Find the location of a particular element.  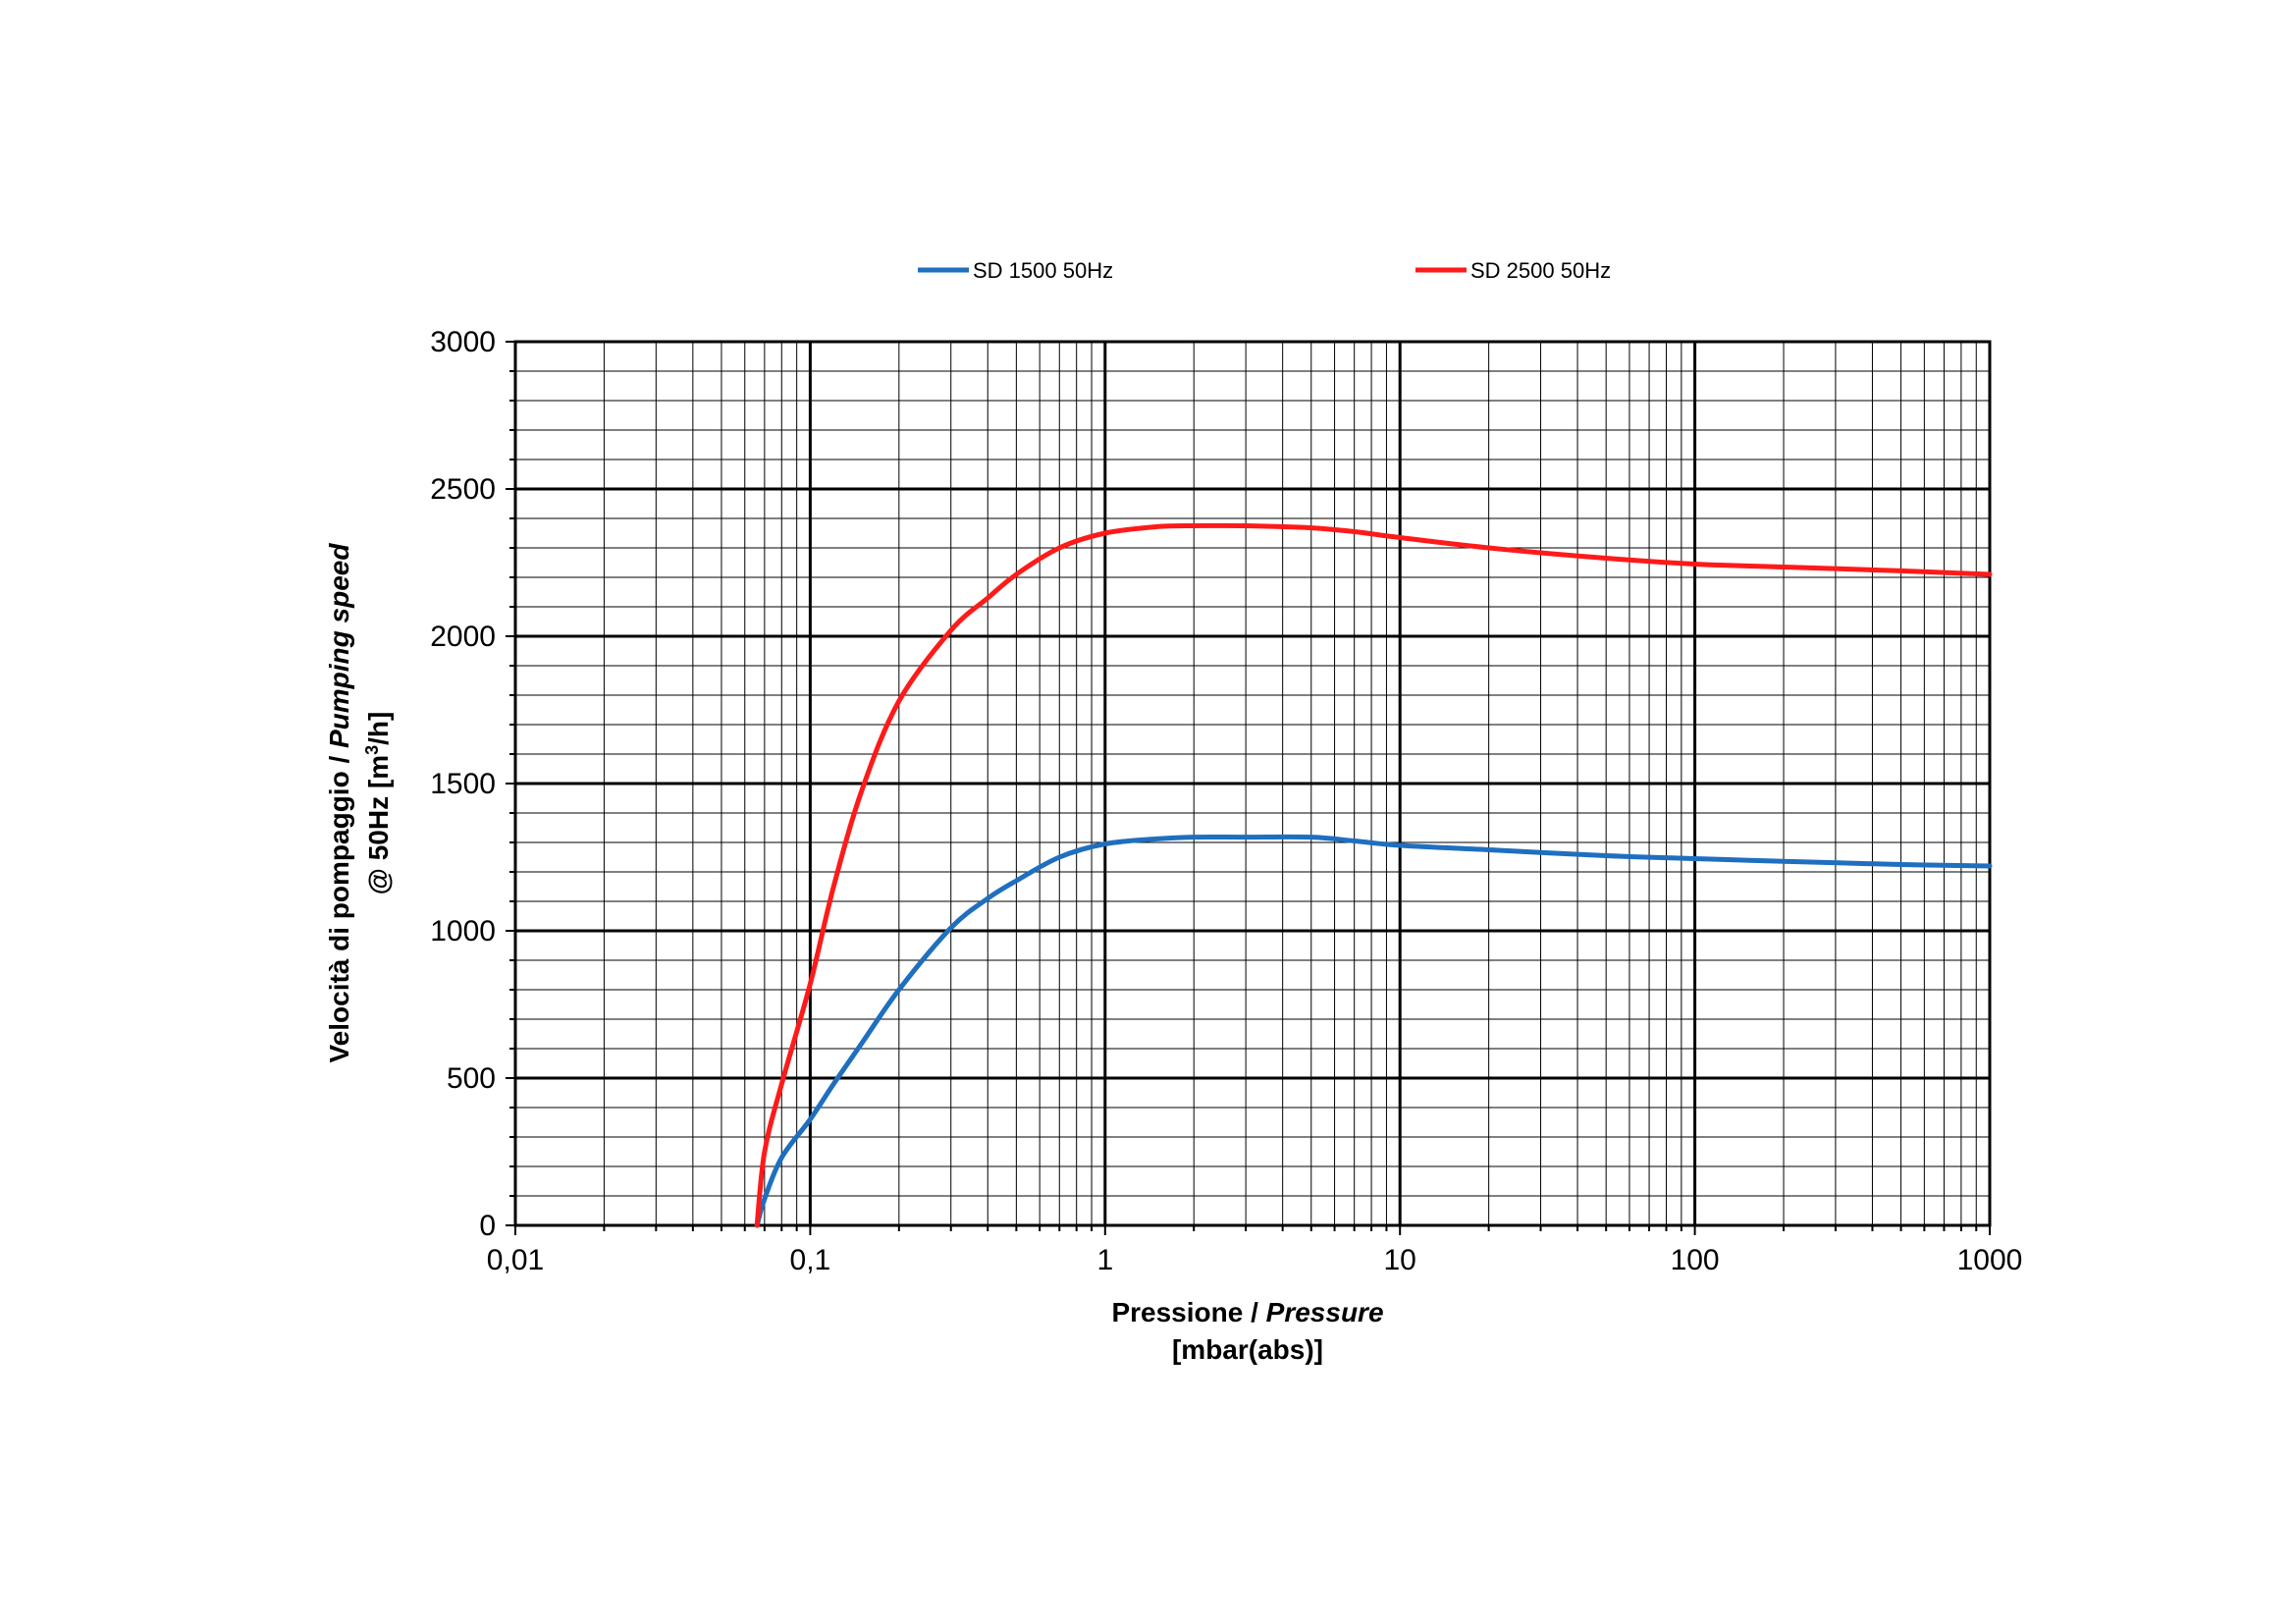

y-tick-labels: 0 500 1000 1500 2000 2500 3000 is located at coordinates (463, 784).